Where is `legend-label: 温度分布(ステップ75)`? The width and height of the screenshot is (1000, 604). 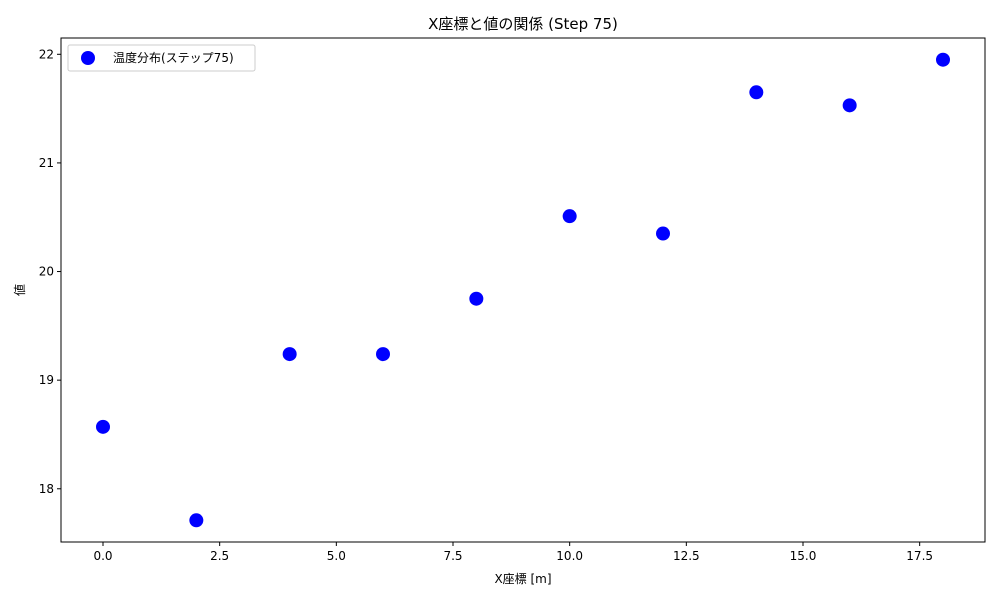 legend-label: 温度分布(ステップ75) is located at coordinates (173, 57).